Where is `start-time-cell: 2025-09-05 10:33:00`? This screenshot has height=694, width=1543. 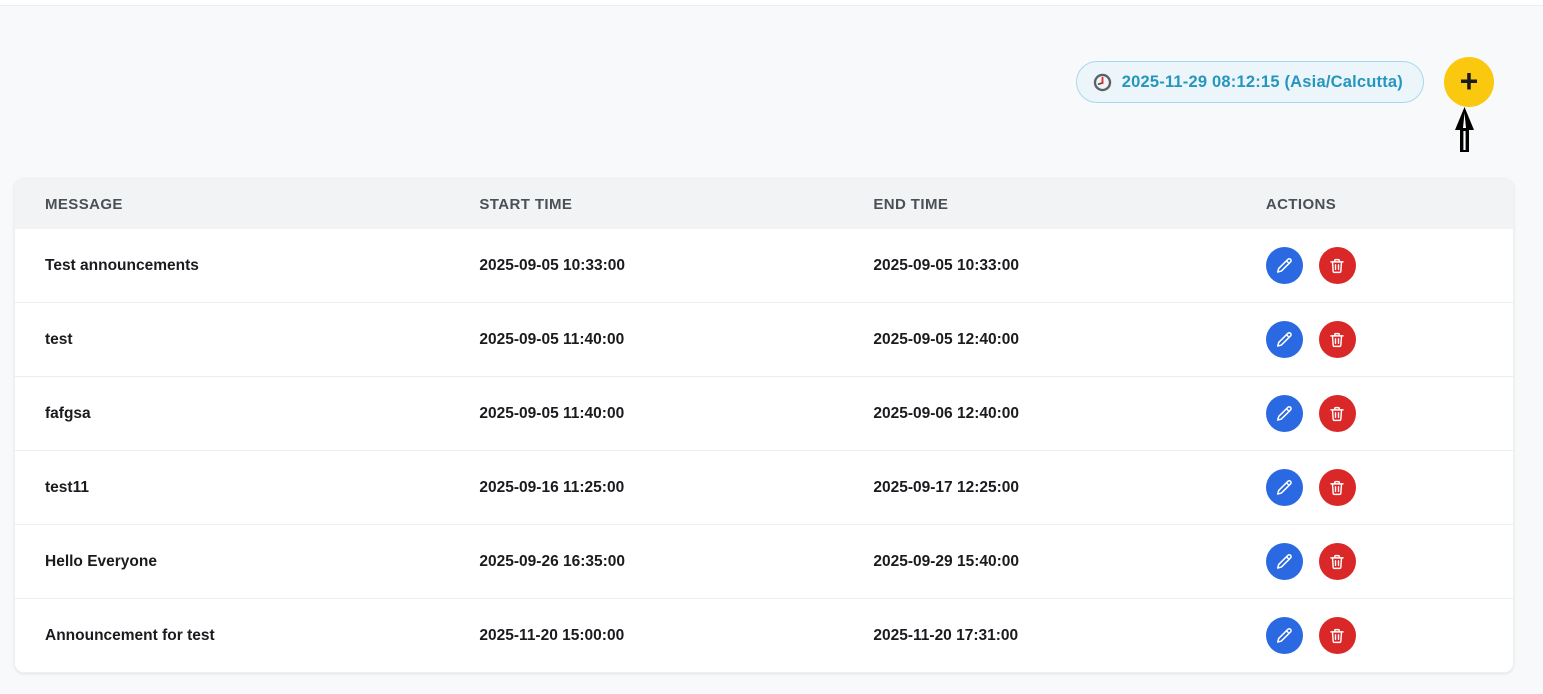
start-time-cell: 2025-09-05 10:33:00 is located at coordinates (646, 266).